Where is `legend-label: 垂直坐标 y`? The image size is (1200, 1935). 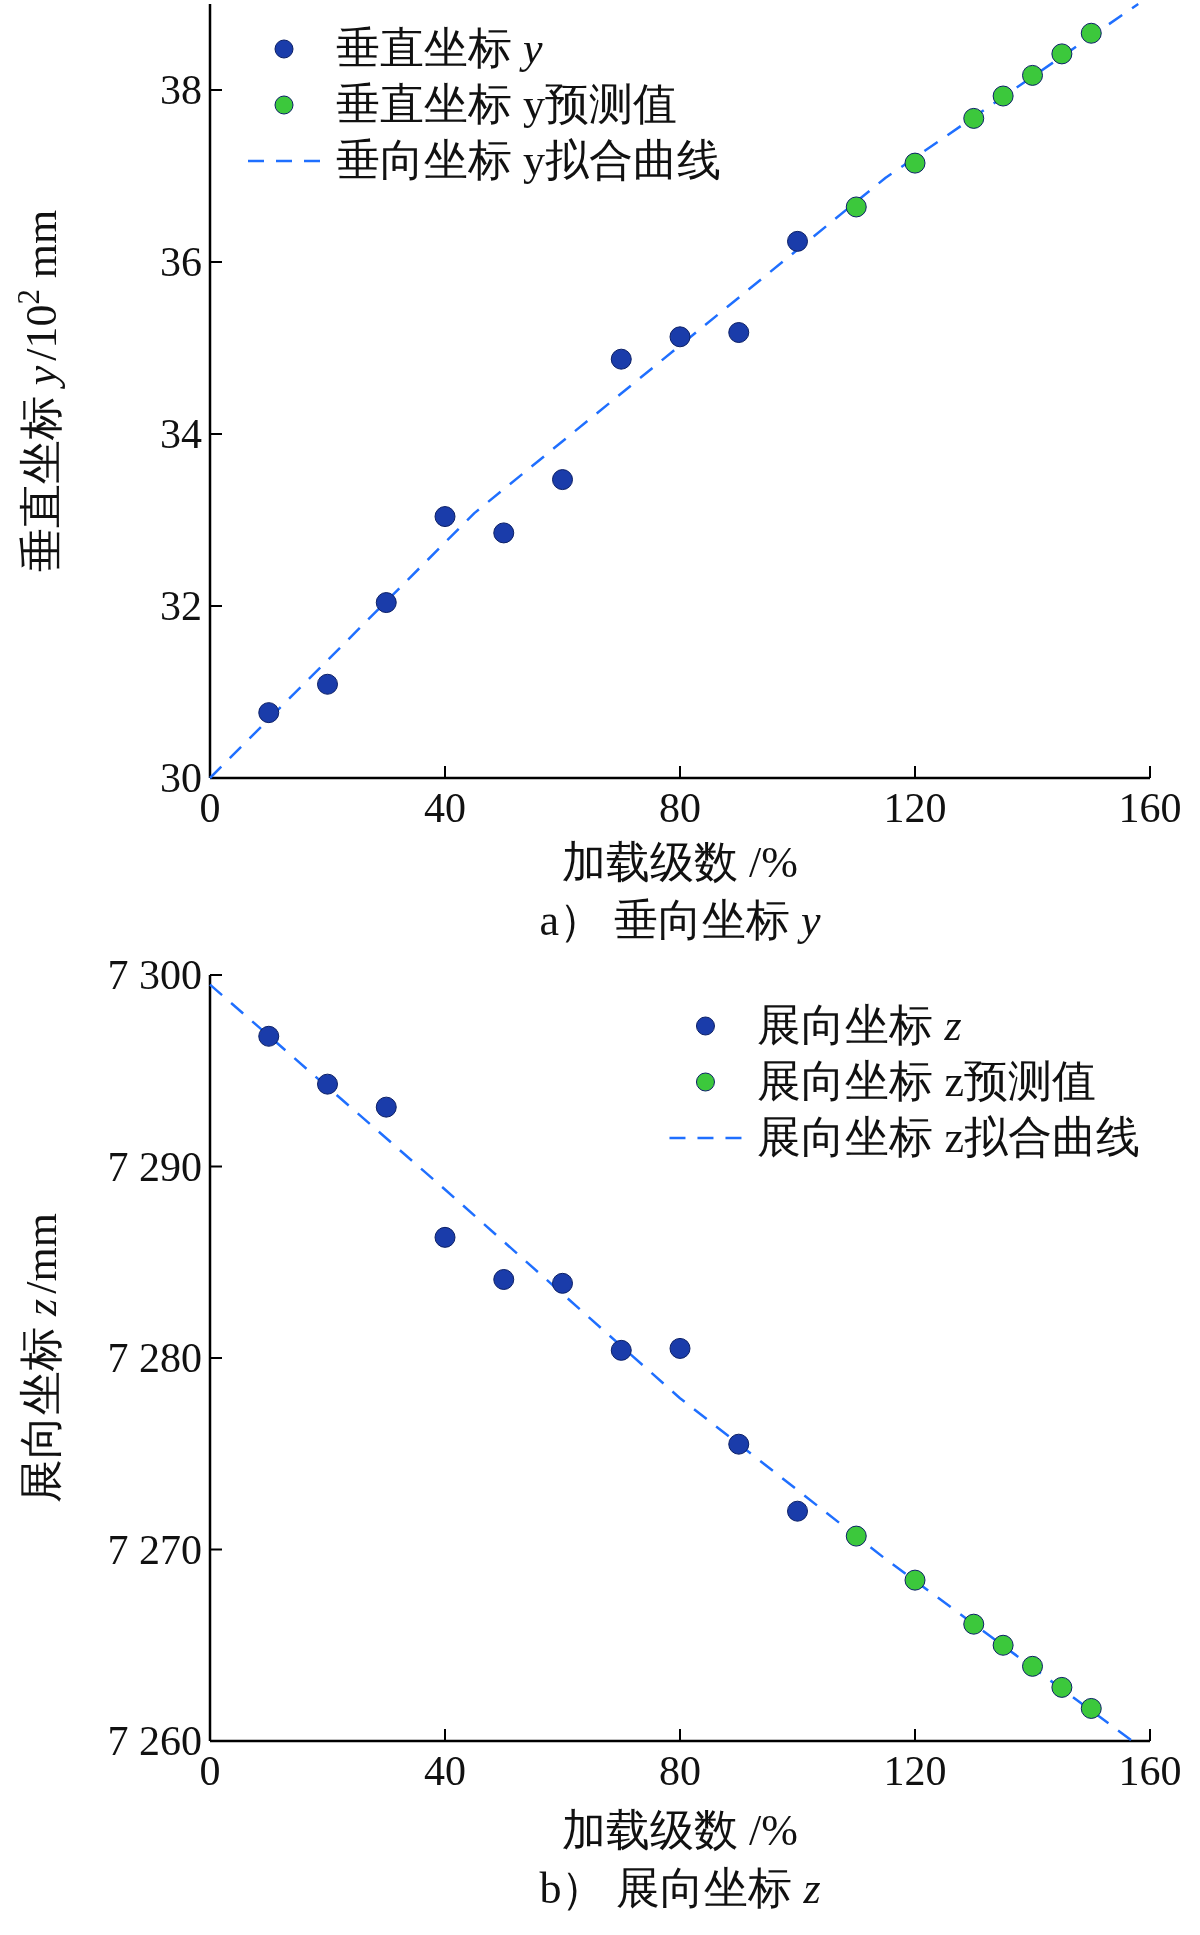 legend-label: 垂直坐标 y is located at coordinates (439, 48).